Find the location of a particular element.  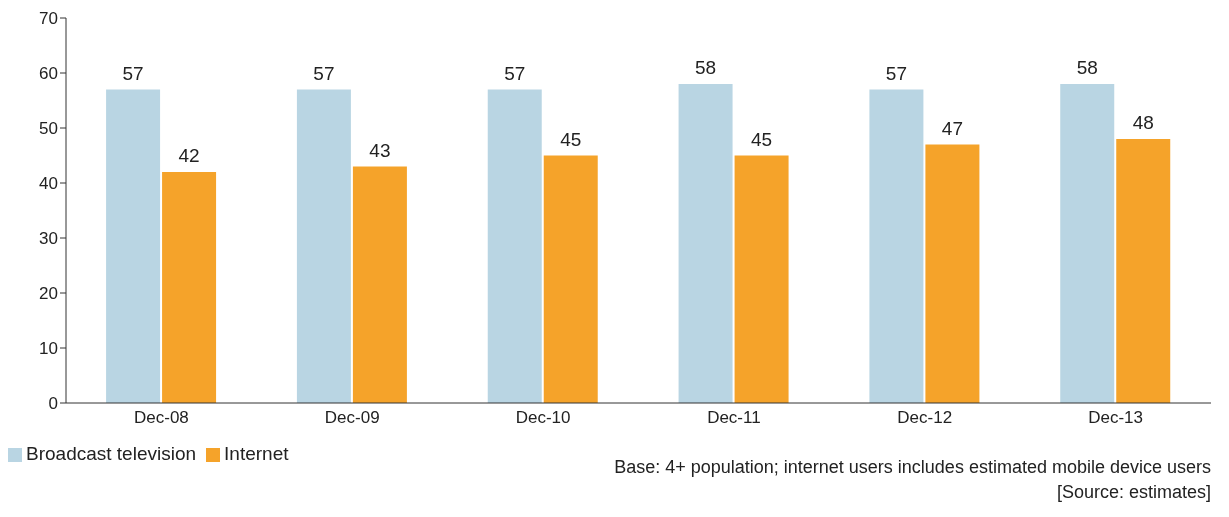

text: Base: 4+ population; internet users includes estimated mobile device users is located at coordinates (912, 467).